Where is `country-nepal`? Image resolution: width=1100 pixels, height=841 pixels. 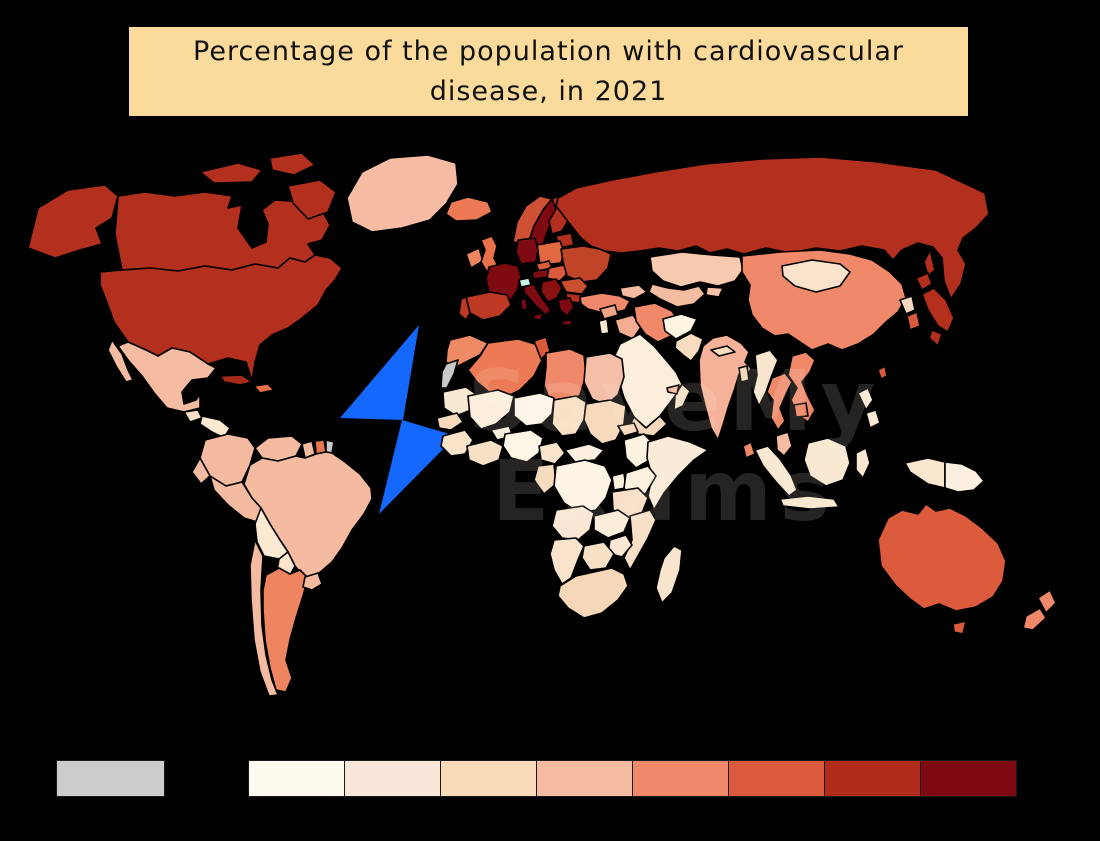
country-nepal is located at coordinates (723, 351).